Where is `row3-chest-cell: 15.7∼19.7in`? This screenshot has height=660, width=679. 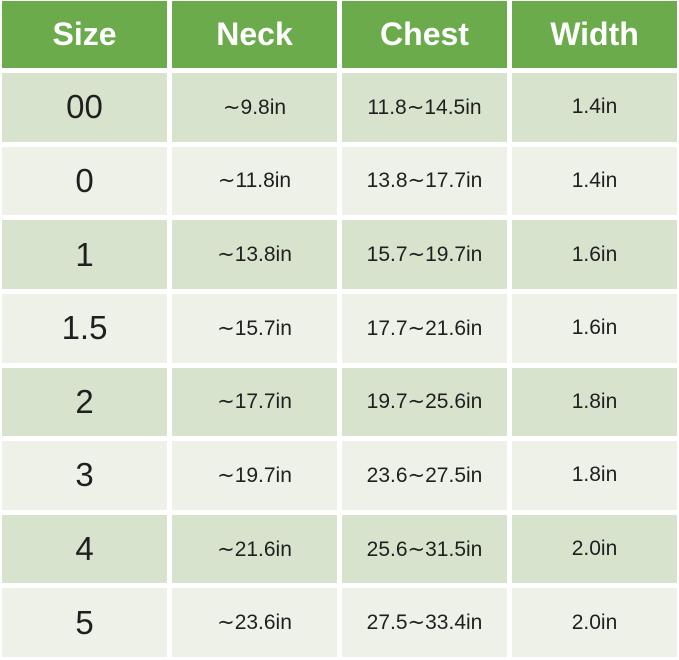 row3-chest-cell: 15.7∼19.7in is located at coordinates (424, 254).